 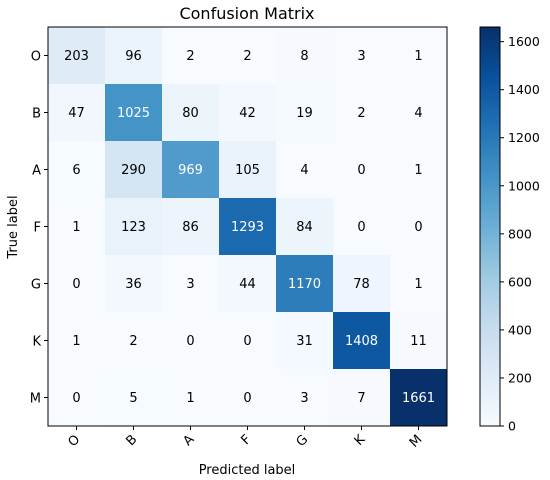 I want to click on y-tick-label: K, so click(x=36, y=342).